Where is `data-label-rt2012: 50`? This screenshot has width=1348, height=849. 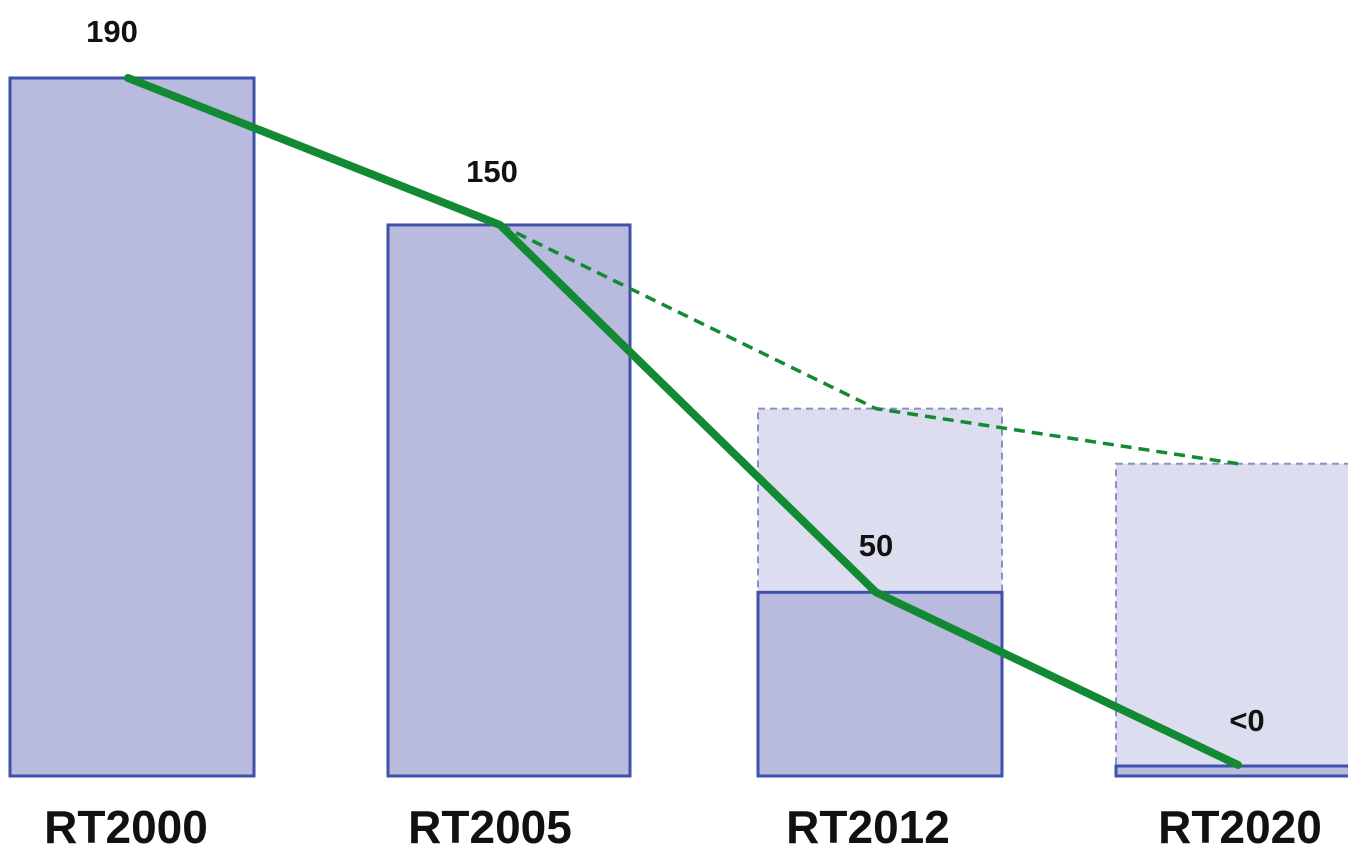 data-label-rt2012: 50 is located at coordinates (876, 545).